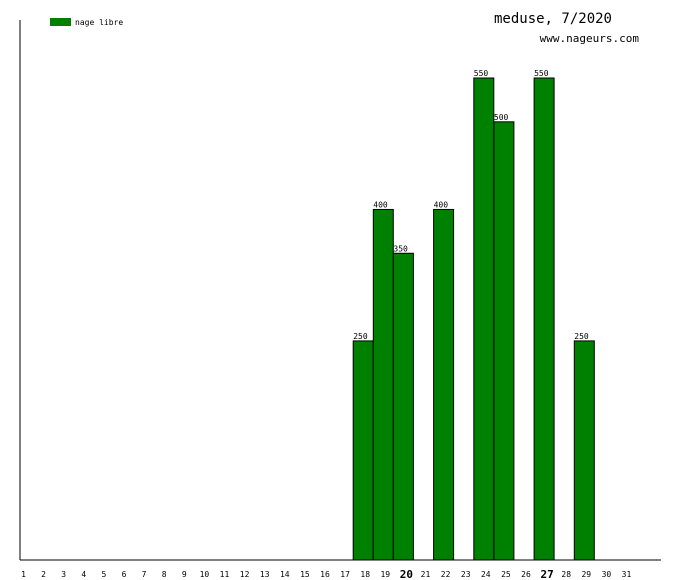 This screenshot has width=680, height=580. Describe the element at coordinates (83, 574) in the screenshot. I see `x-tick-label: 4` at that location.